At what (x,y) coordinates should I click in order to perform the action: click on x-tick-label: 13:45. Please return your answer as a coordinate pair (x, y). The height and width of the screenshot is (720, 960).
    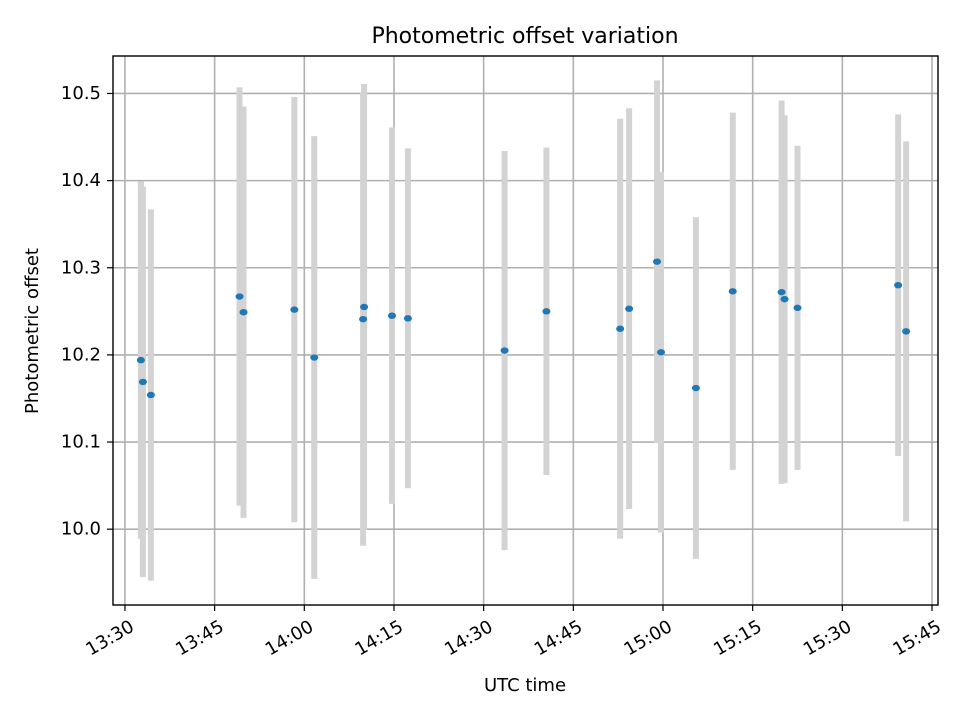
    Looking at the image, I should click on (199, 638).